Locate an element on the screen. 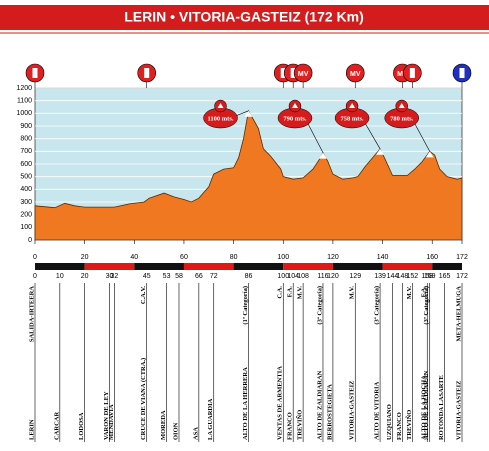 The width and height of the screenshot is (489, 451). waypoint-name: ALTO DE LA HERRERA is located at coordinates (245, 403).